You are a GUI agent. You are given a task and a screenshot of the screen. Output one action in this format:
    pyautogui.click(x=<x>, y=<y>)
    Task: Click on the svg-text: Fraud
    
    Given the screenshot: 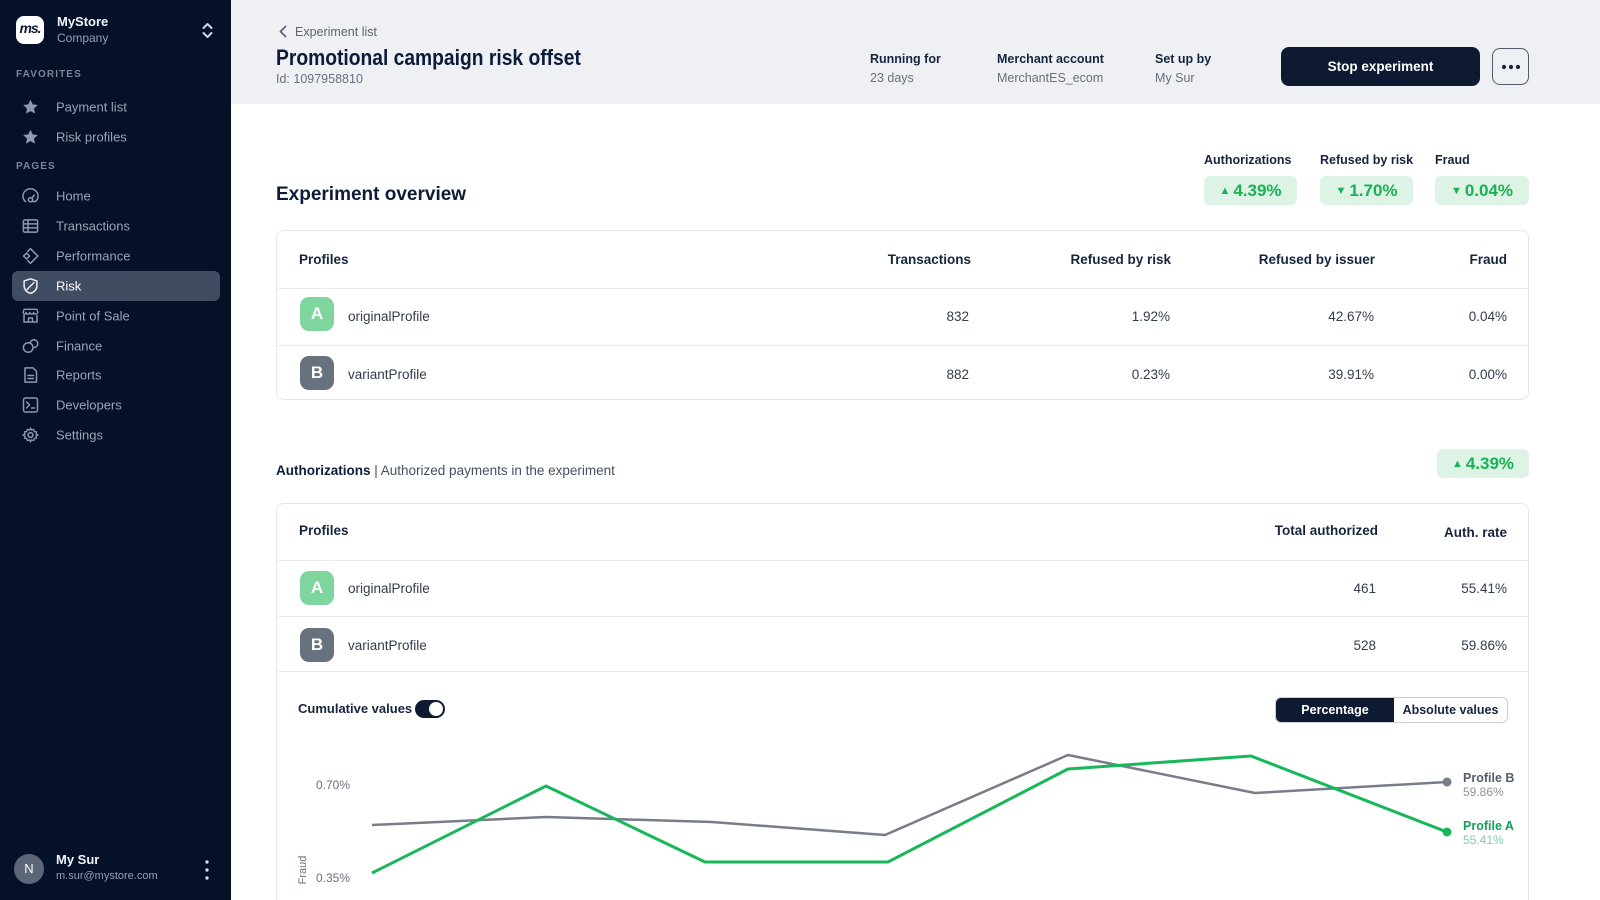 What is the action you would take?
    pyautogui.click(x=303, y=870)
    